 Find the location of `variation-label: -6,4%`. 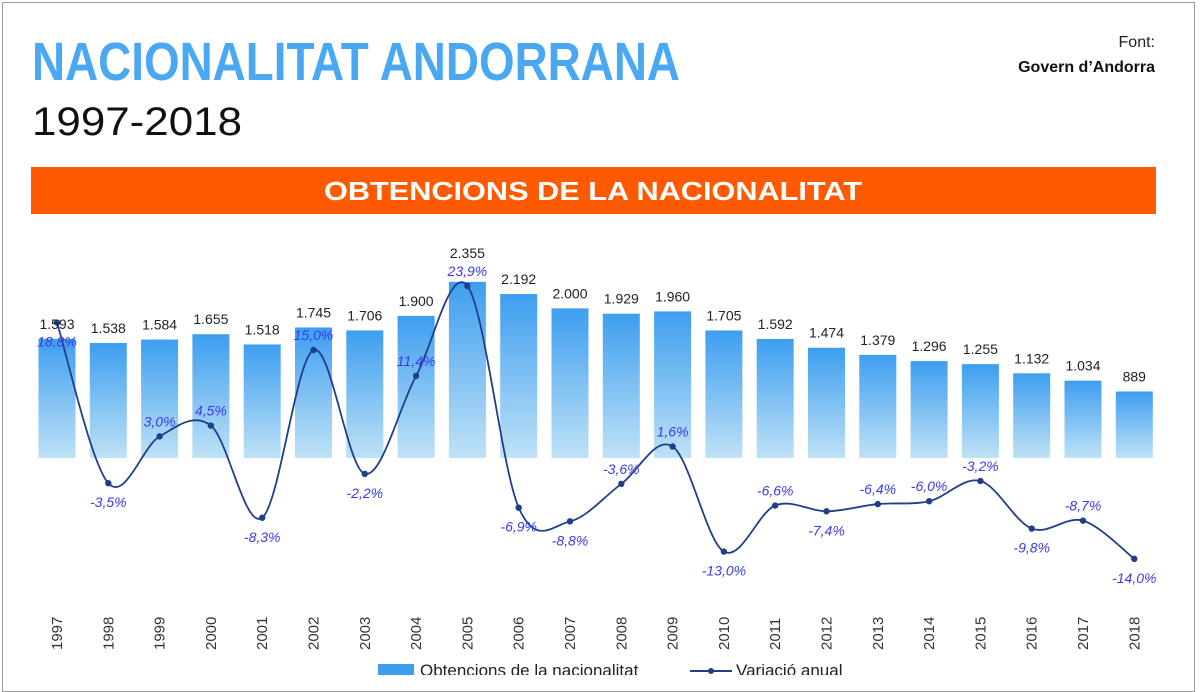

variation-label: -6,4% is located at coordinates (878, 489).